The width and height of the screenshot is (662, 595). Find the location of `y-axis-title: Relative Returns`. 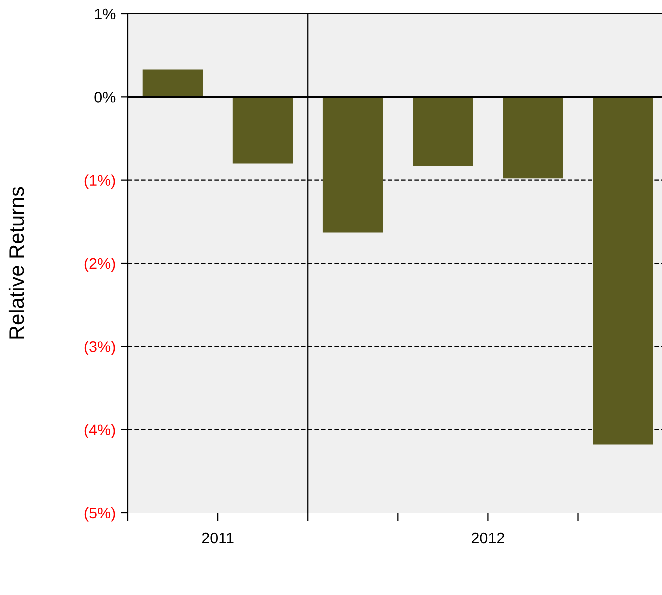

y-axis-title: Relative Returns is located at coordinates (16, 263).